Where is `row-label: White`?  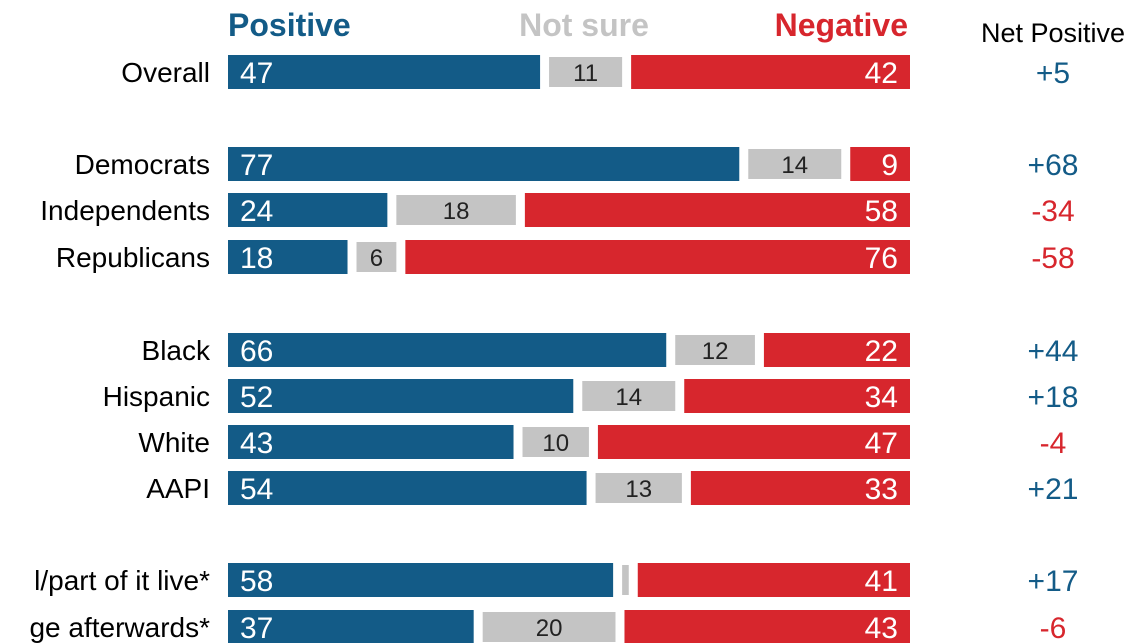
row-label: White is located at coordinates (174, 442).